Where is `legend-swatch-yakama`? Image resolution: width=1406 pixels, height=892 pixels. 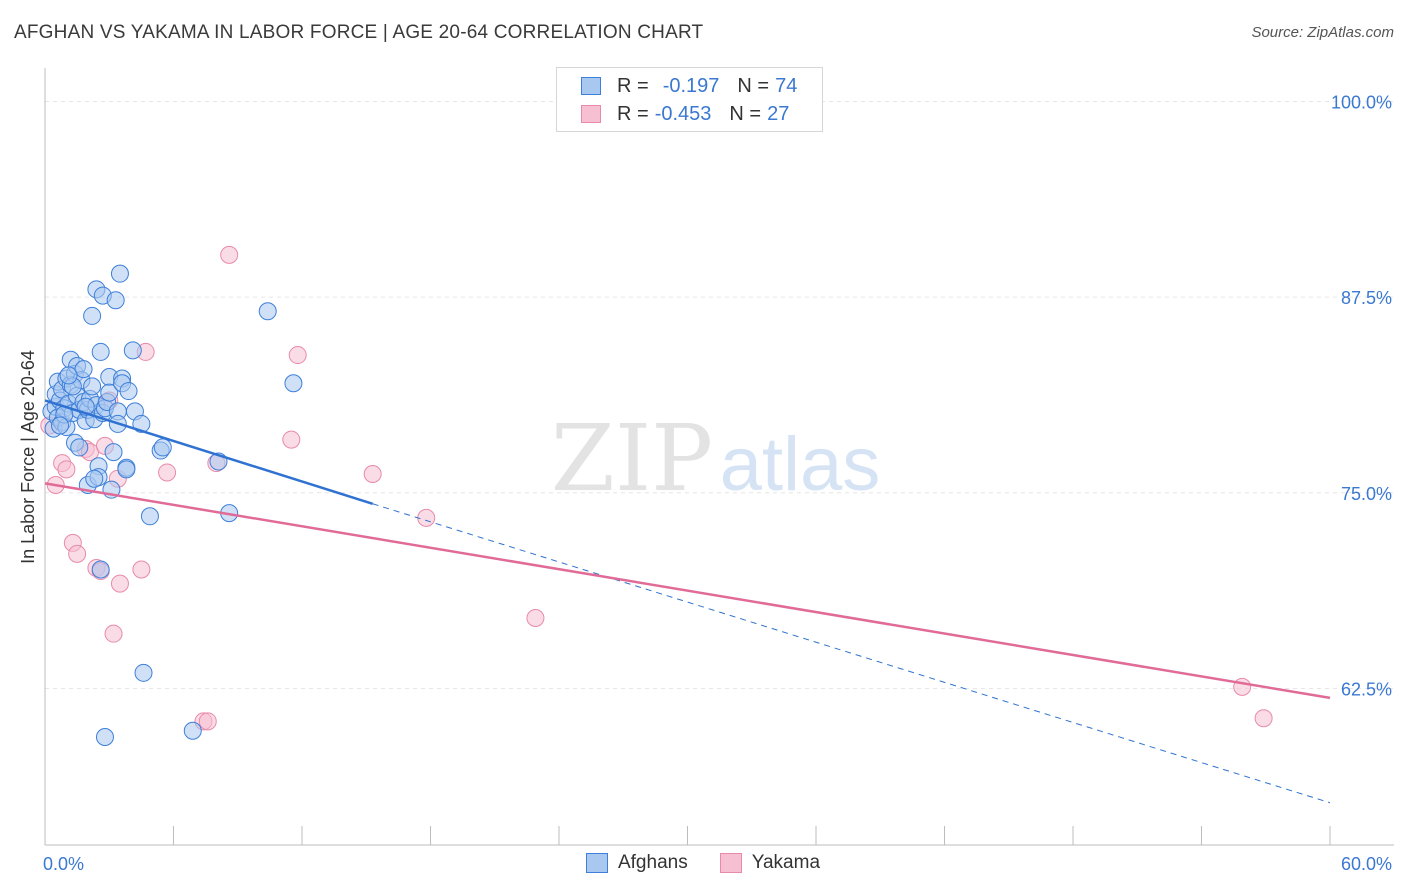 legend-swatch-yakama is located at coordinates (591, 114).